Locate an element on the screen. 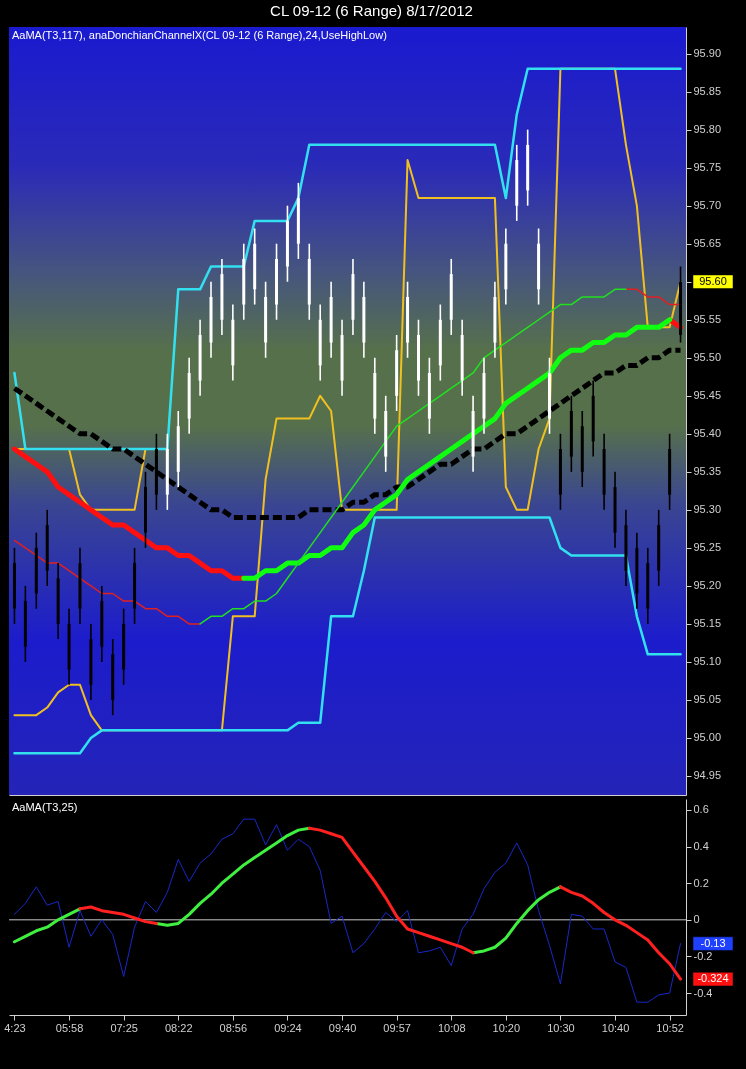 The image size is (746, 1069). chart-title: AaMA(T3,25) is located at coordinates (45, 807).